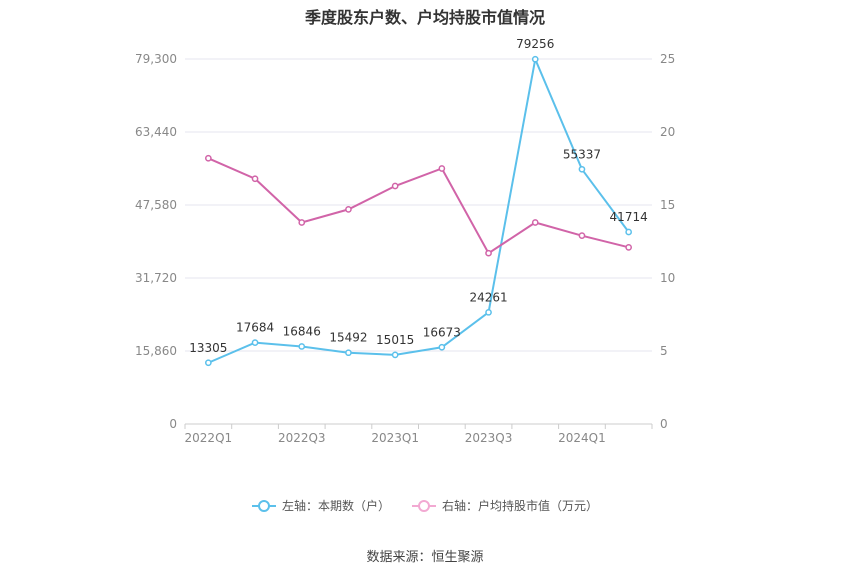 The width and height of the screenshot is (850, 575). I want to click on data-label: 41714, so click(629, 217).